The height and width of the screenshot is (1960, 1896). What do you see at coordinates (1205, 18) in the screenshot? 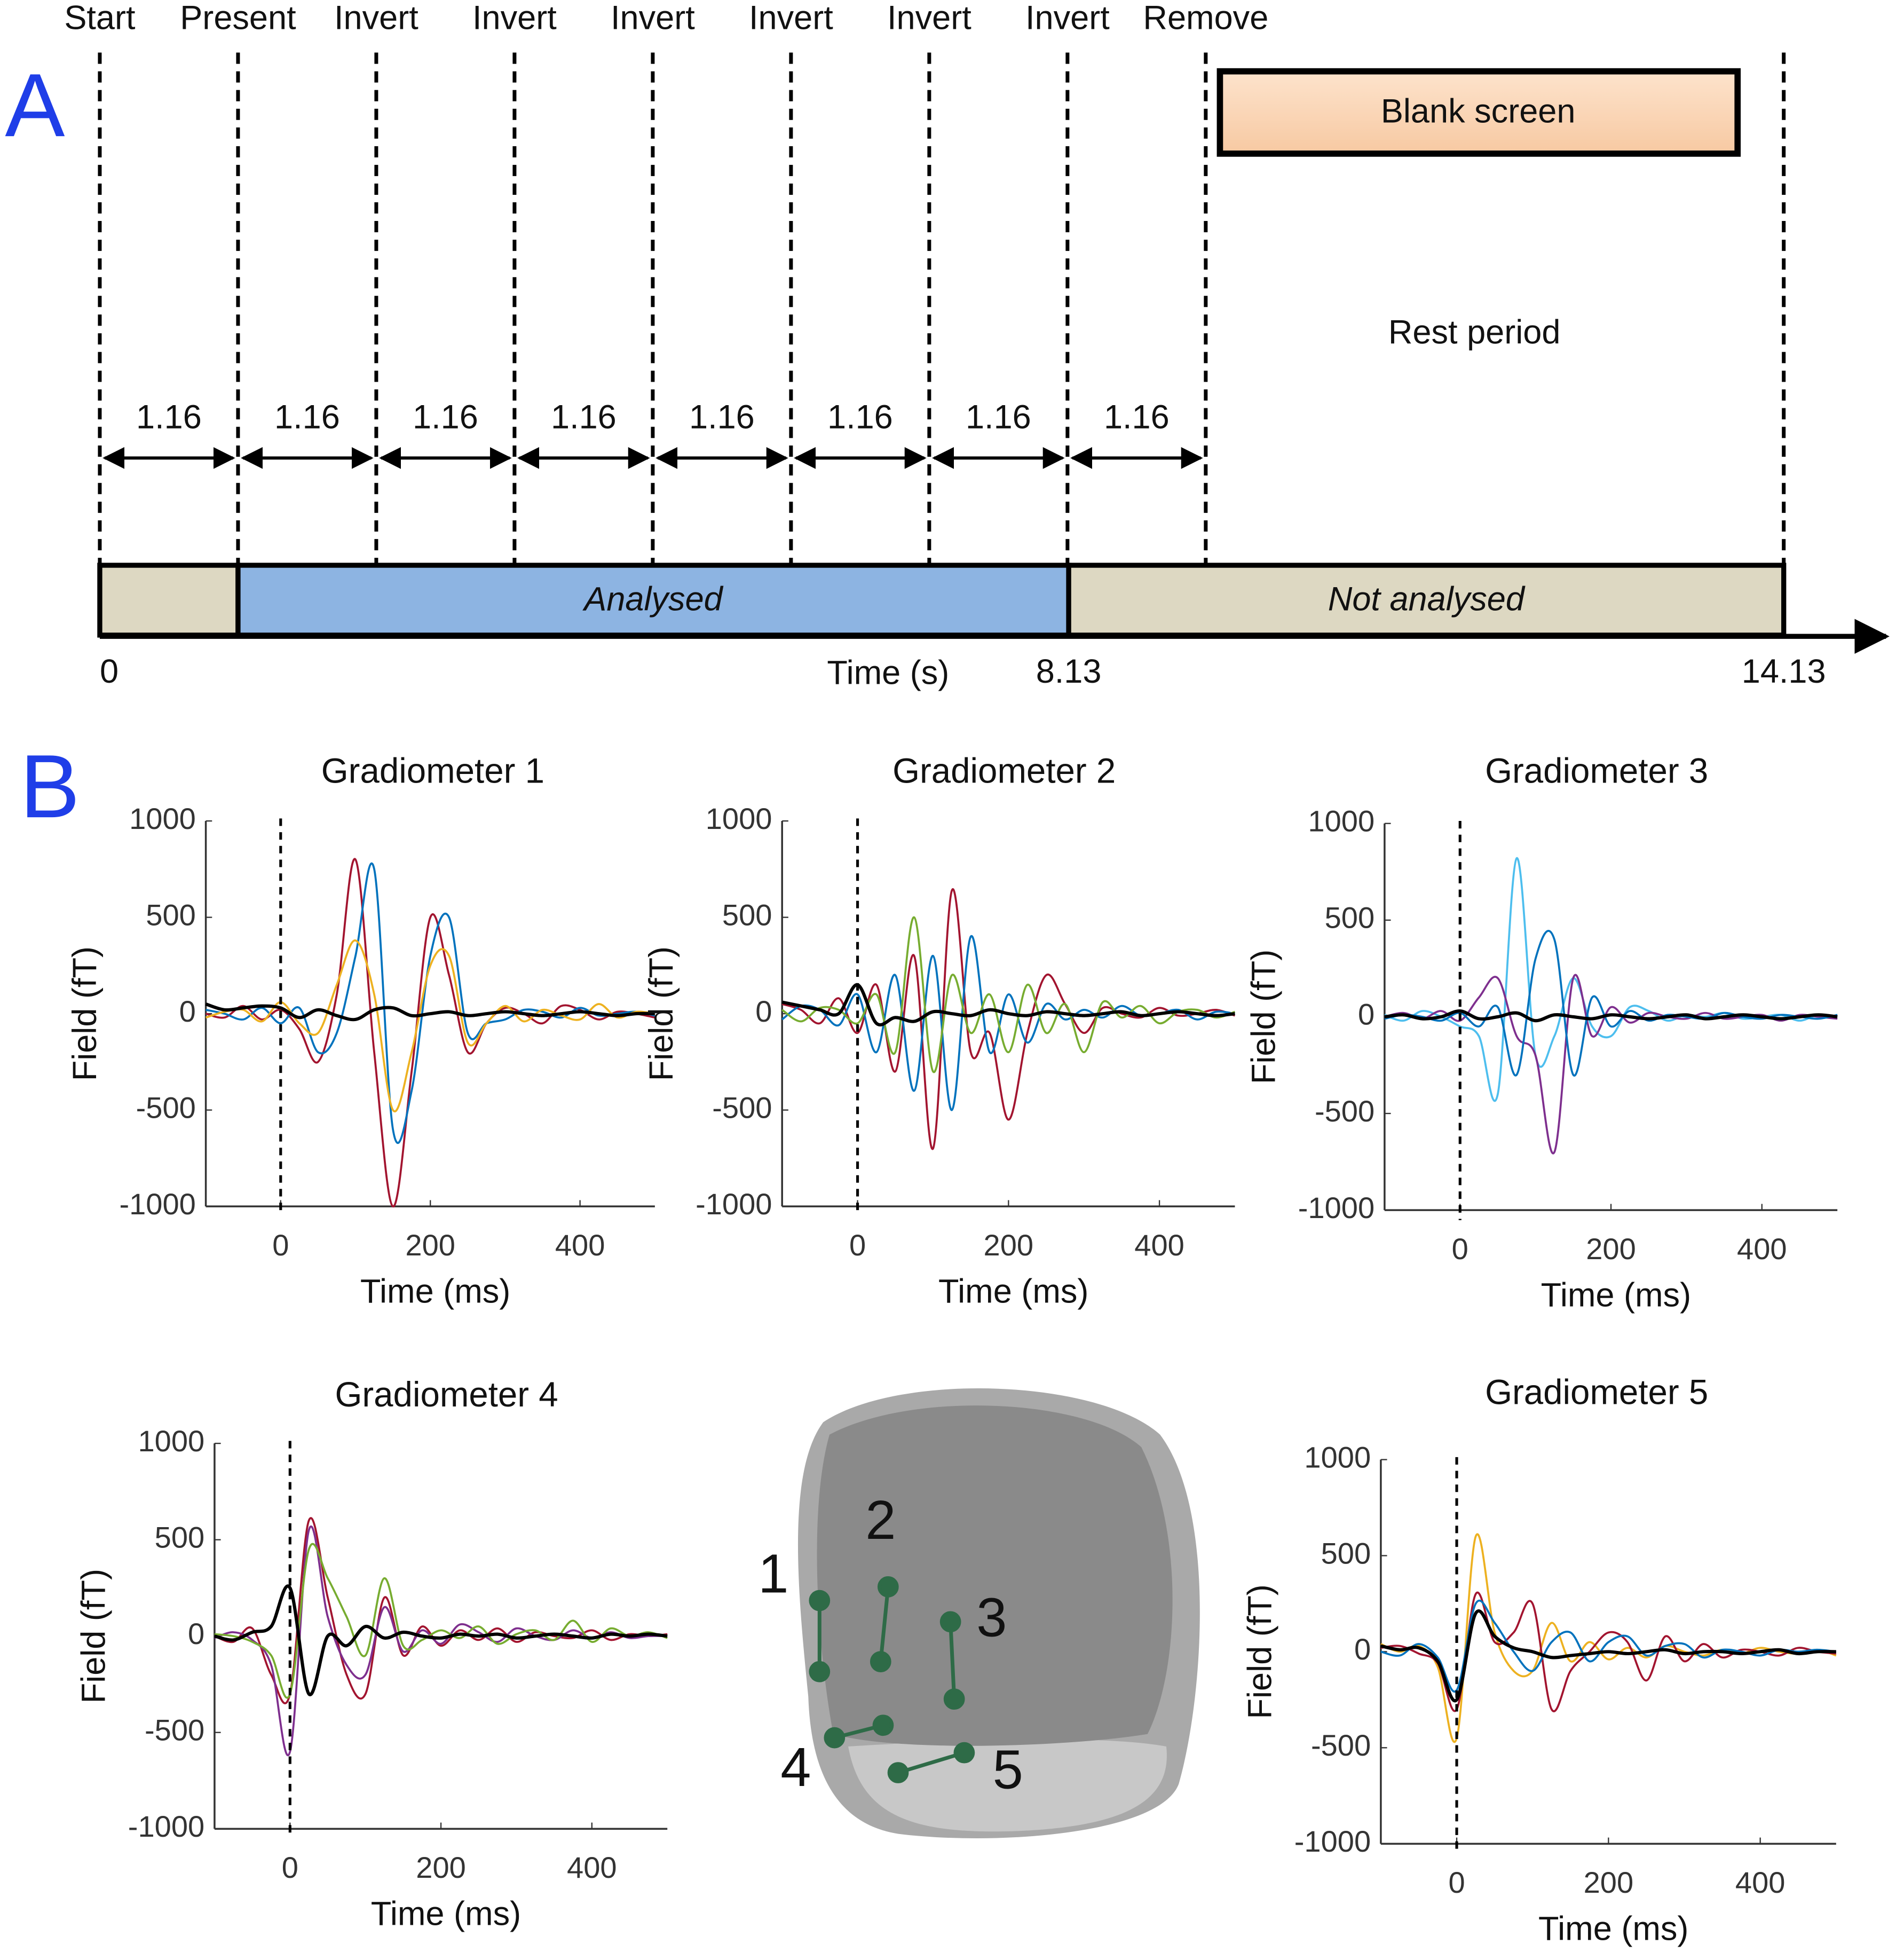
I see `event-label: Remove` at bounding box center [1205, 18].